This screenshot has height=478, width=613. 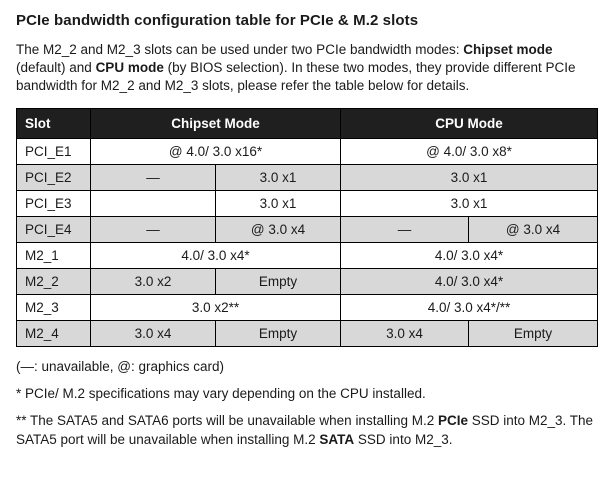 I want to click on value-cell: @ 4.0/ 3.0 x8*, so click(x=469, y=151).